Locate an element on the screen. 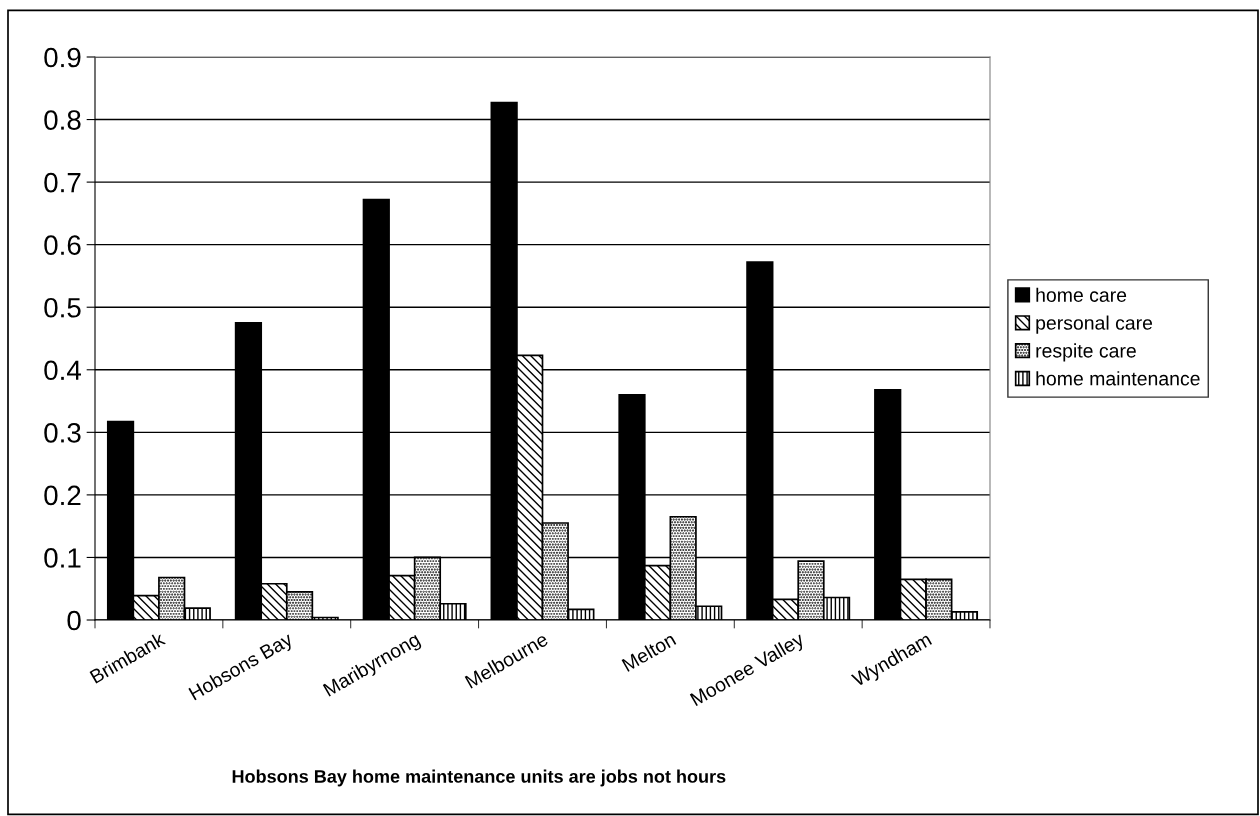  y-tick-label: 0 is located at coordinates (74, 620).